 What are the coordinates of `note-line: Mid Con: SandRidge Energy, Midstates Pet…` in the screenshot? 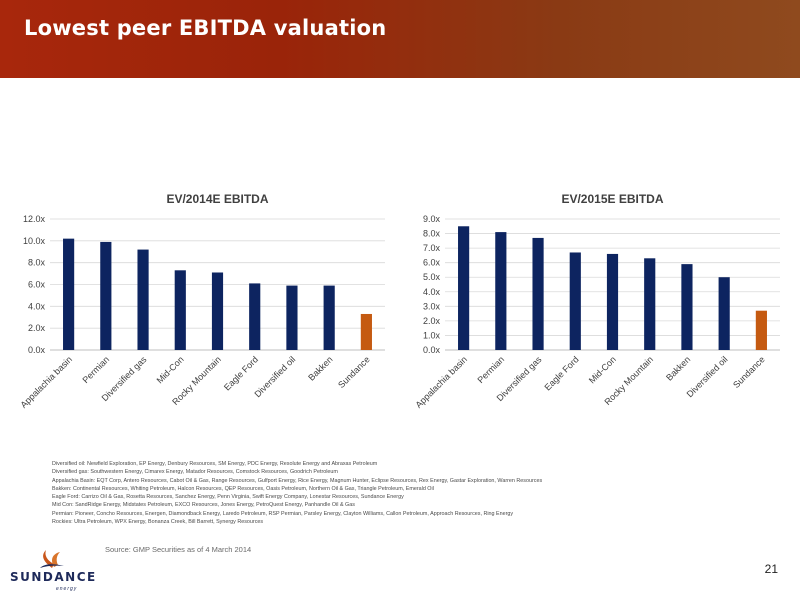 It's located at (203, 505).